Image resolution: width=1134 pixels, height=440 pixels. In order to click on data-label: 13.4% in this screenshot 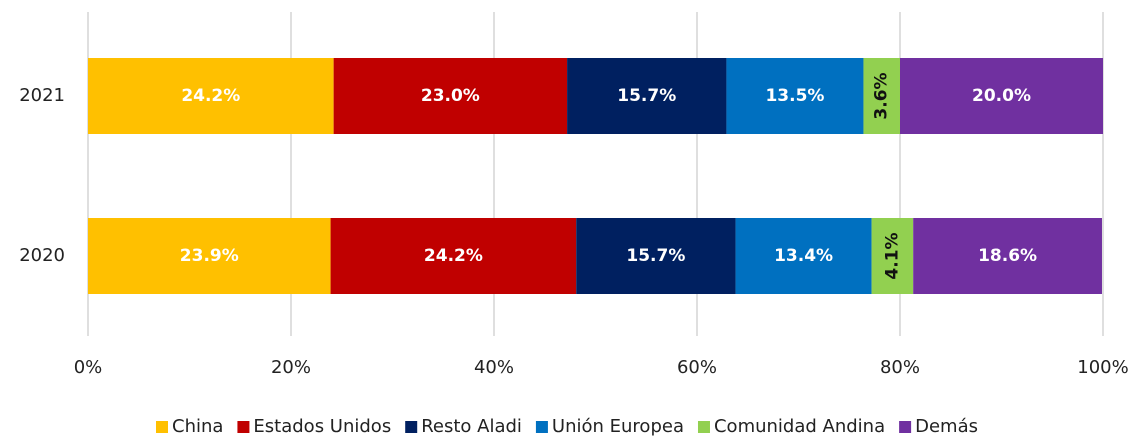, I will do `click(803, 256)`.